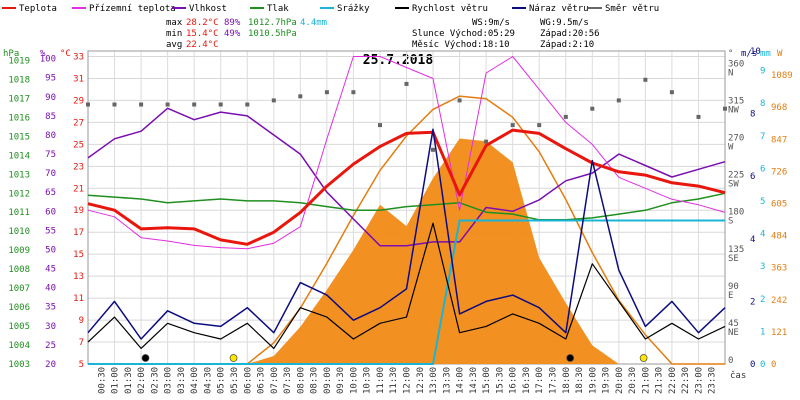  What do you see at coordinates (50, 289) in the screenshot?
I see `humidity-tick-label: 40` at bounding box center [50, 289].